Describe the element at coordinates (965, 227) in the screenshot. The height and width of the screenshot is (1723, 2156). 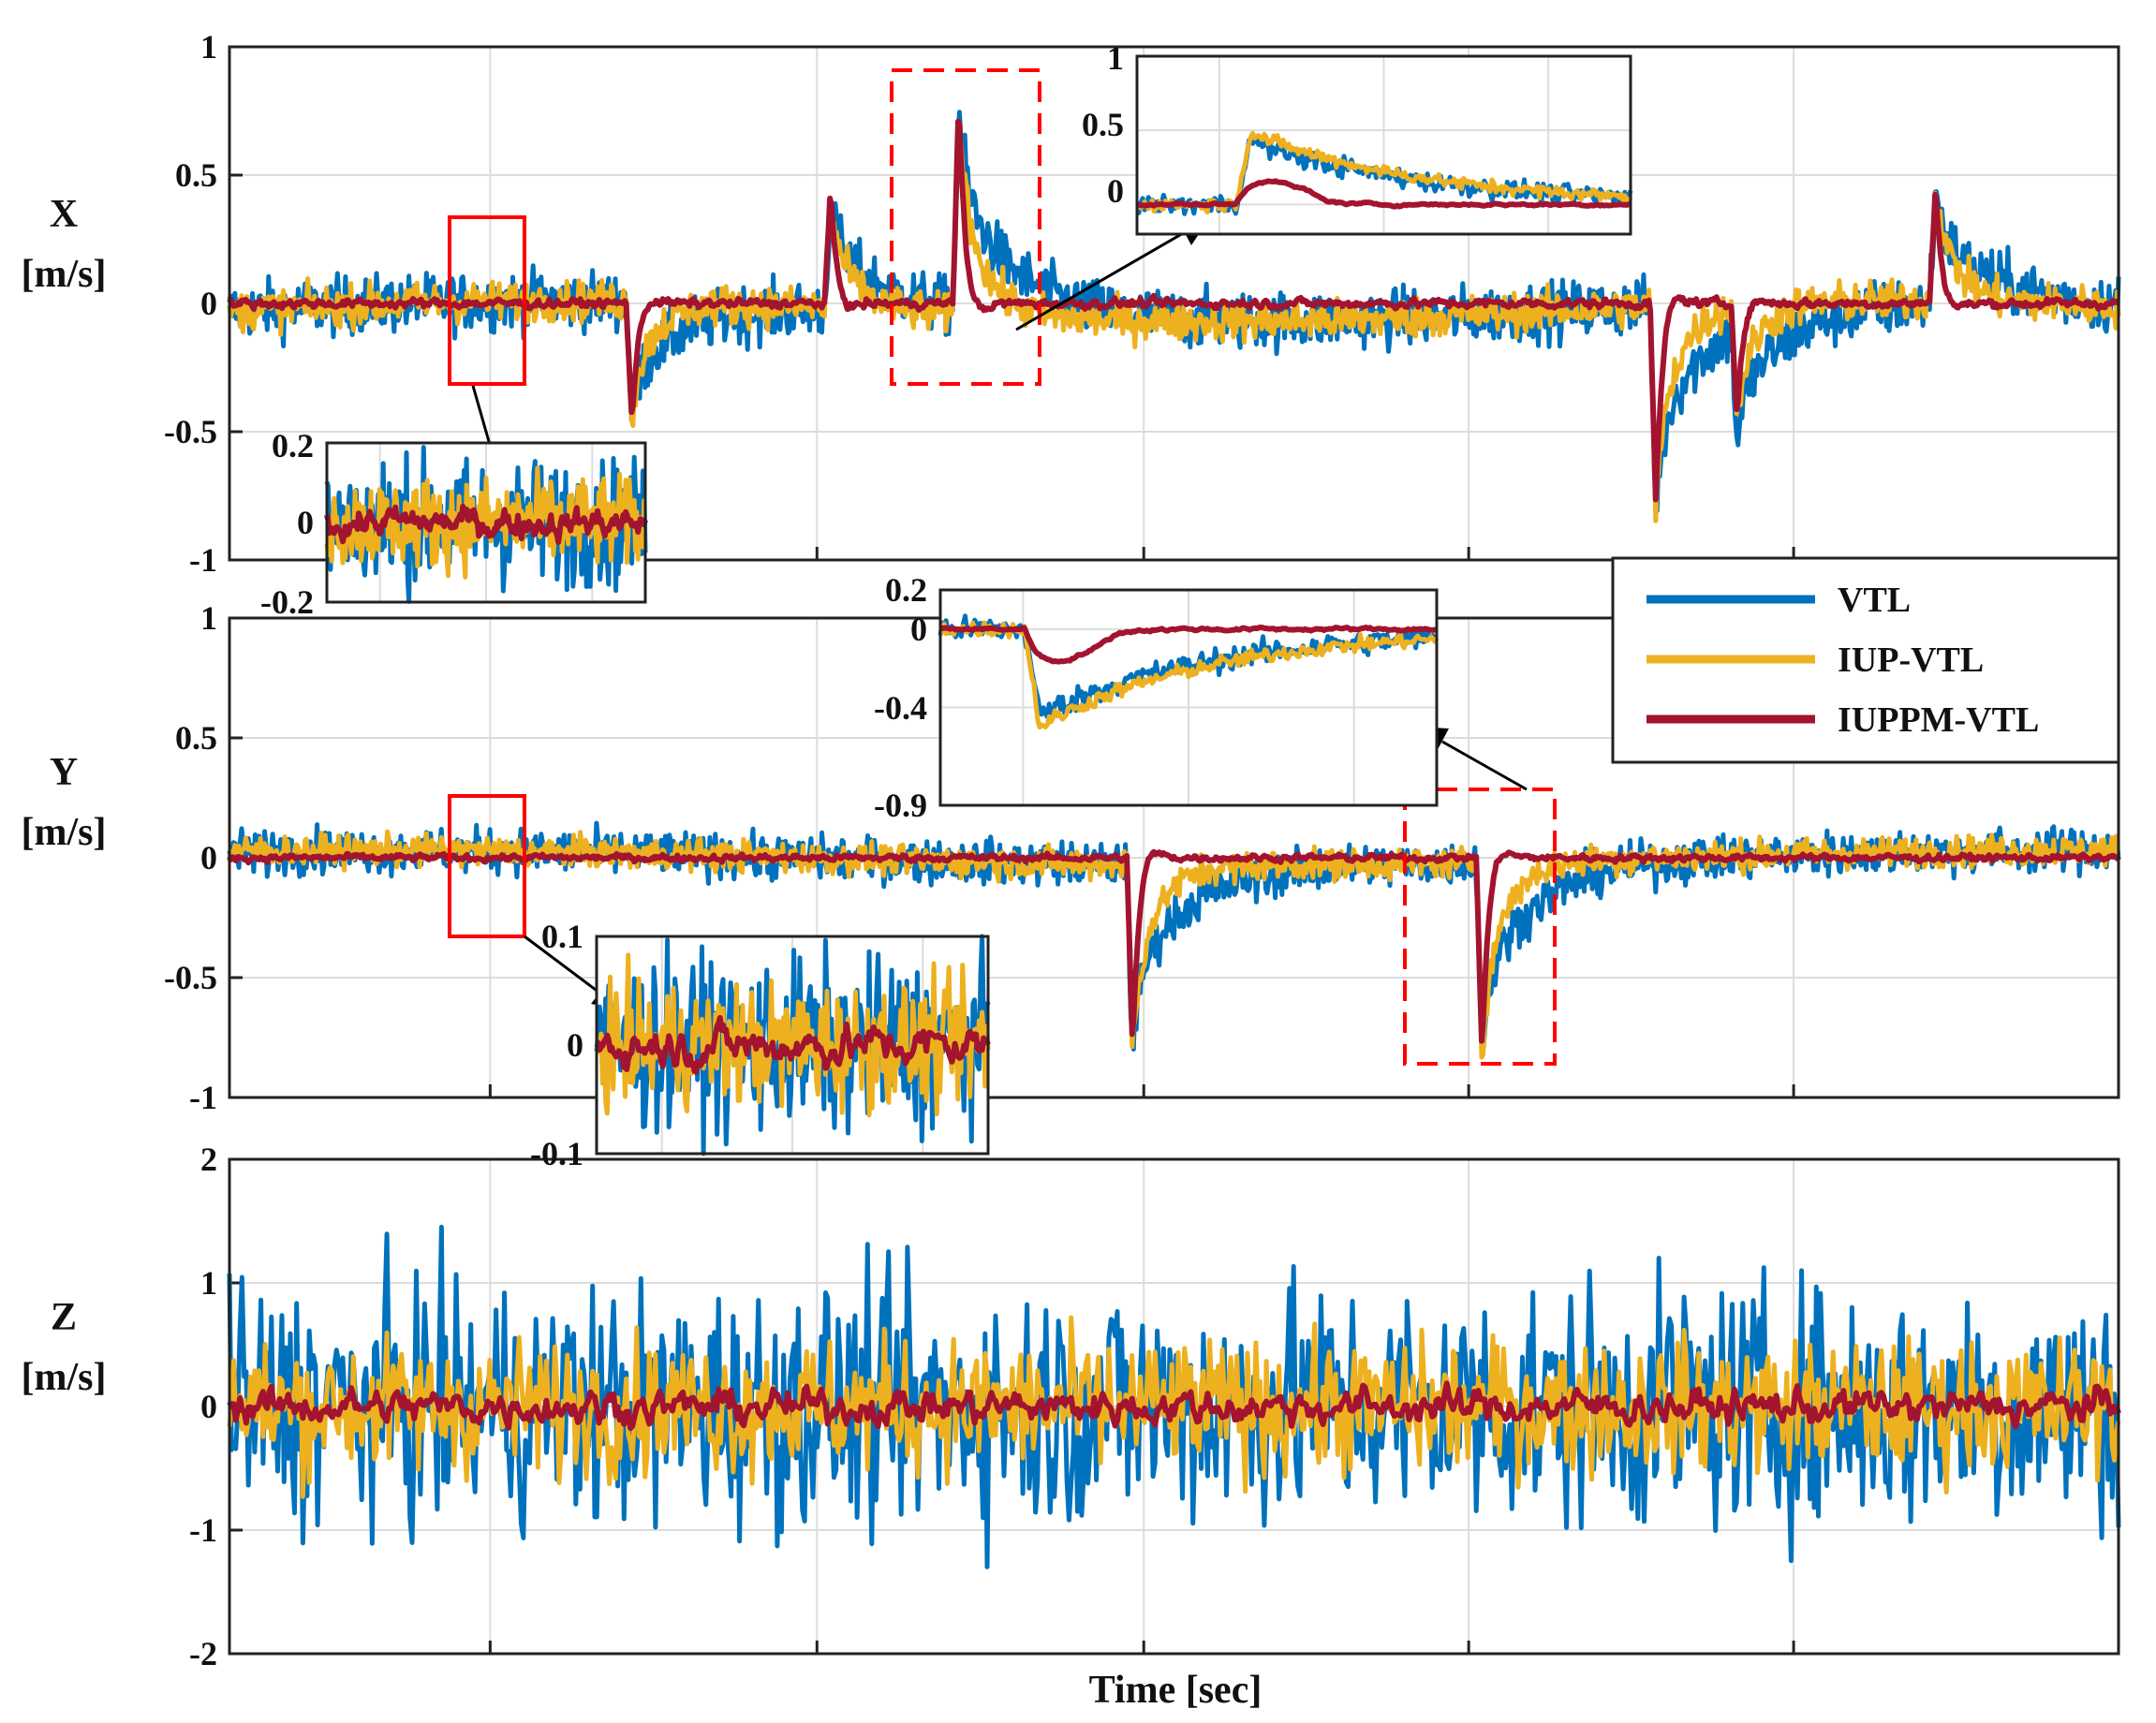
I see `x-peak-highlight-box` at that location.